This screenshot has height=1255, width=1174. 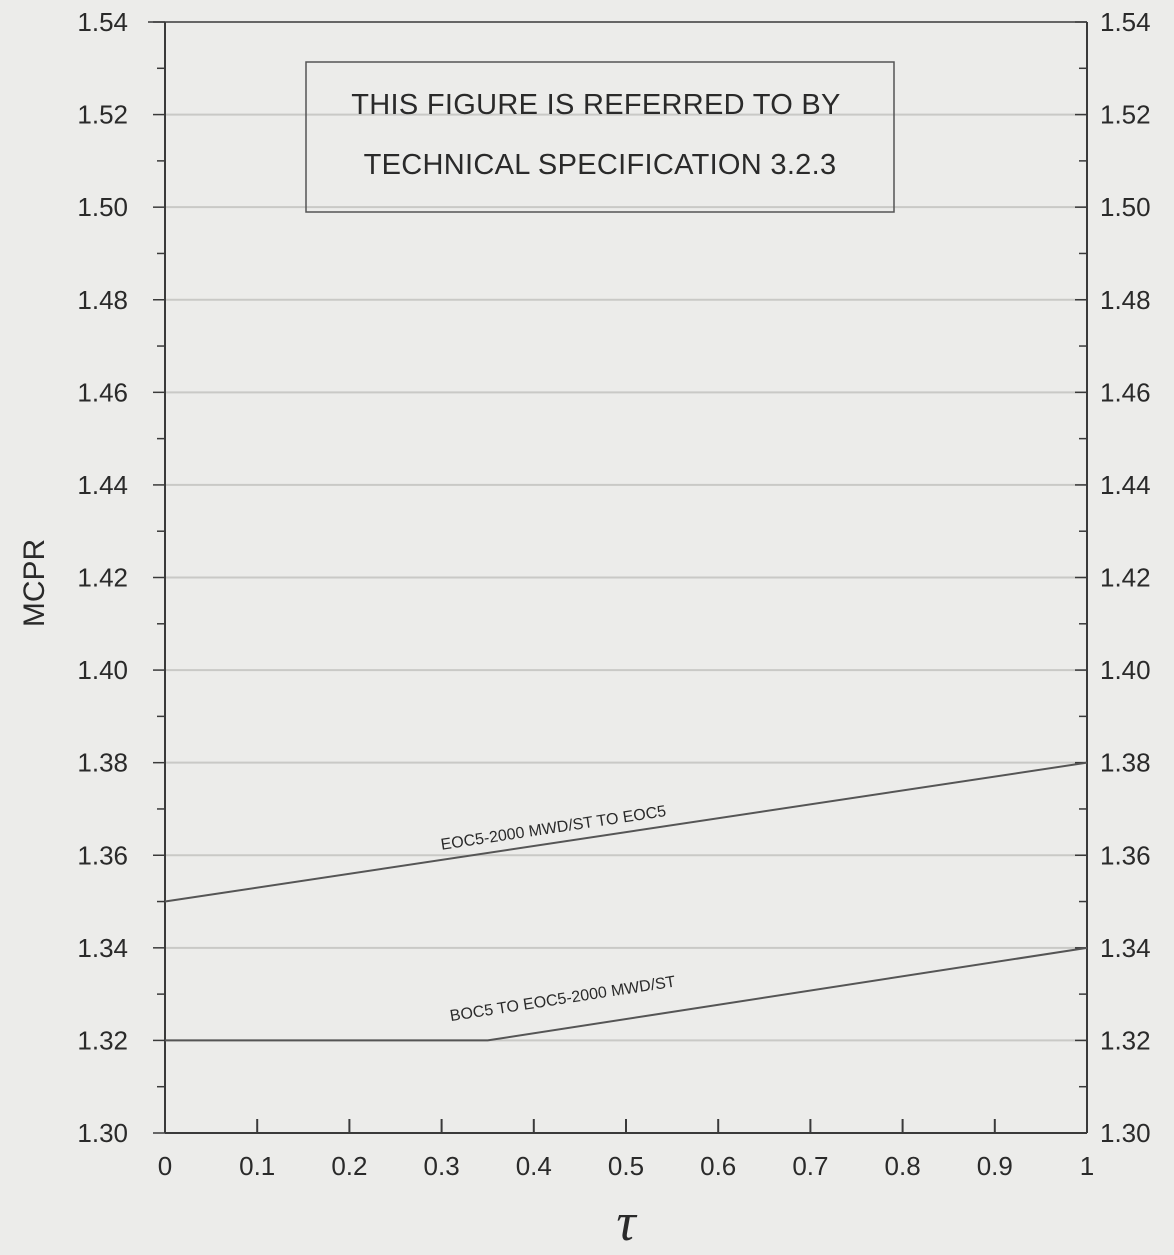 I want to click on y-tick-label-right: 1.54, so click(x=1125, y=22).